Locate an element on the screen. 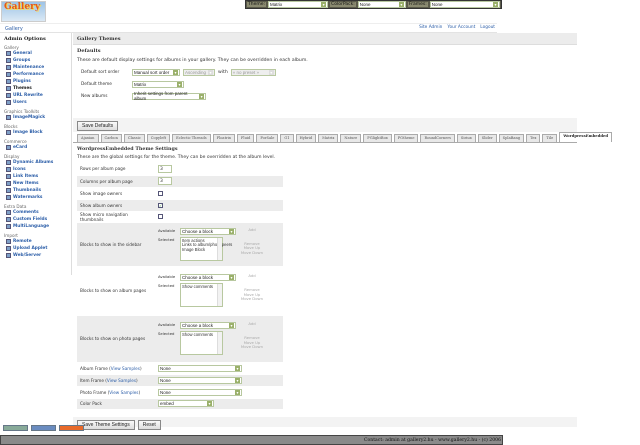  sidebar-item-maintenance: Maintenance is located at coordinates (35, 67).